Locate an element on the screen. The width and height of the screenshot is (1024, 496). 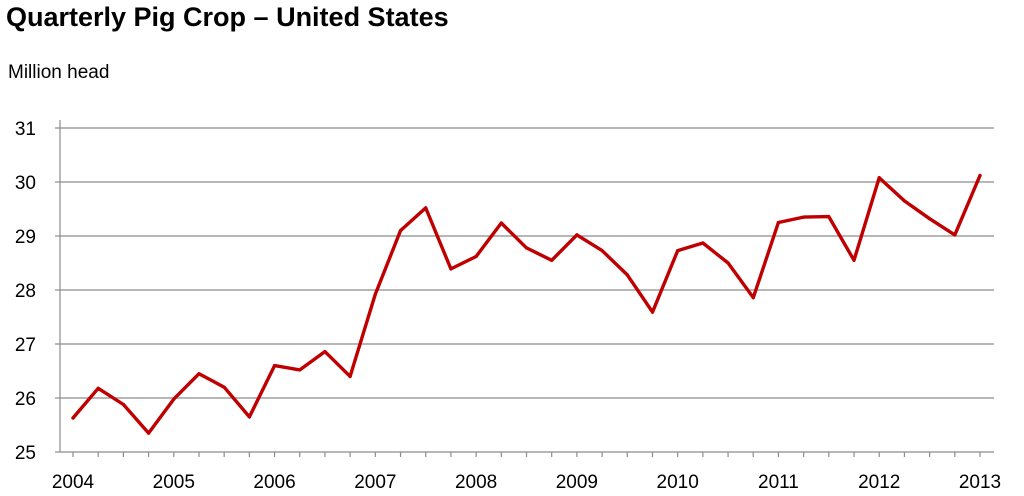
xtick-label: 2009 is located at coordinates (577, 482).